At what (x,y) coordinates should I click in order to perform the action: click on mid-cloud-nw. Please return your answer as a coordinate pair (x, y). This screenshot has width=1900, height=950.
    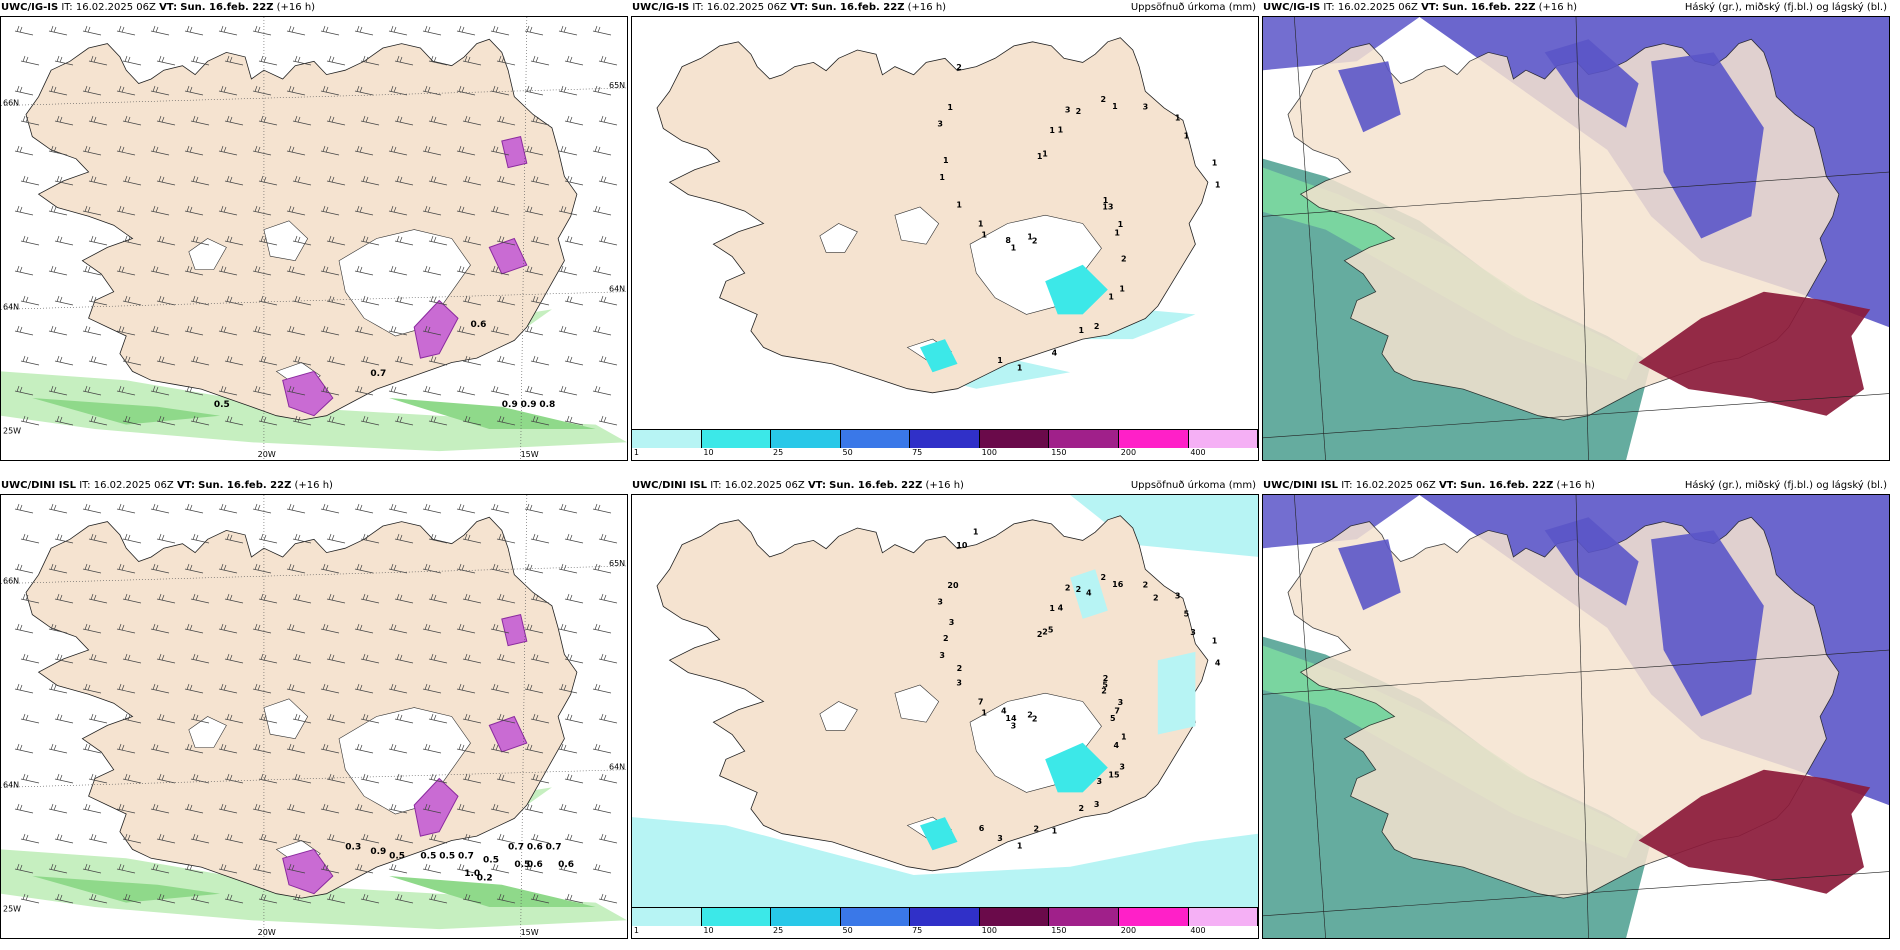
    Looking at the image, I should click on (1341, 44).